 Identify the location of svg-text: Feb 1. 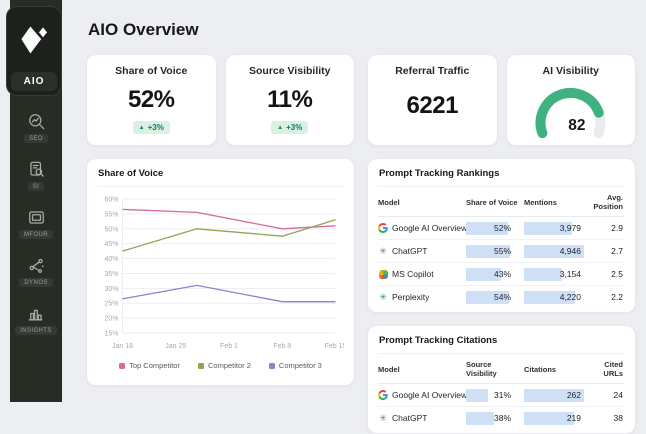
(229, 346).